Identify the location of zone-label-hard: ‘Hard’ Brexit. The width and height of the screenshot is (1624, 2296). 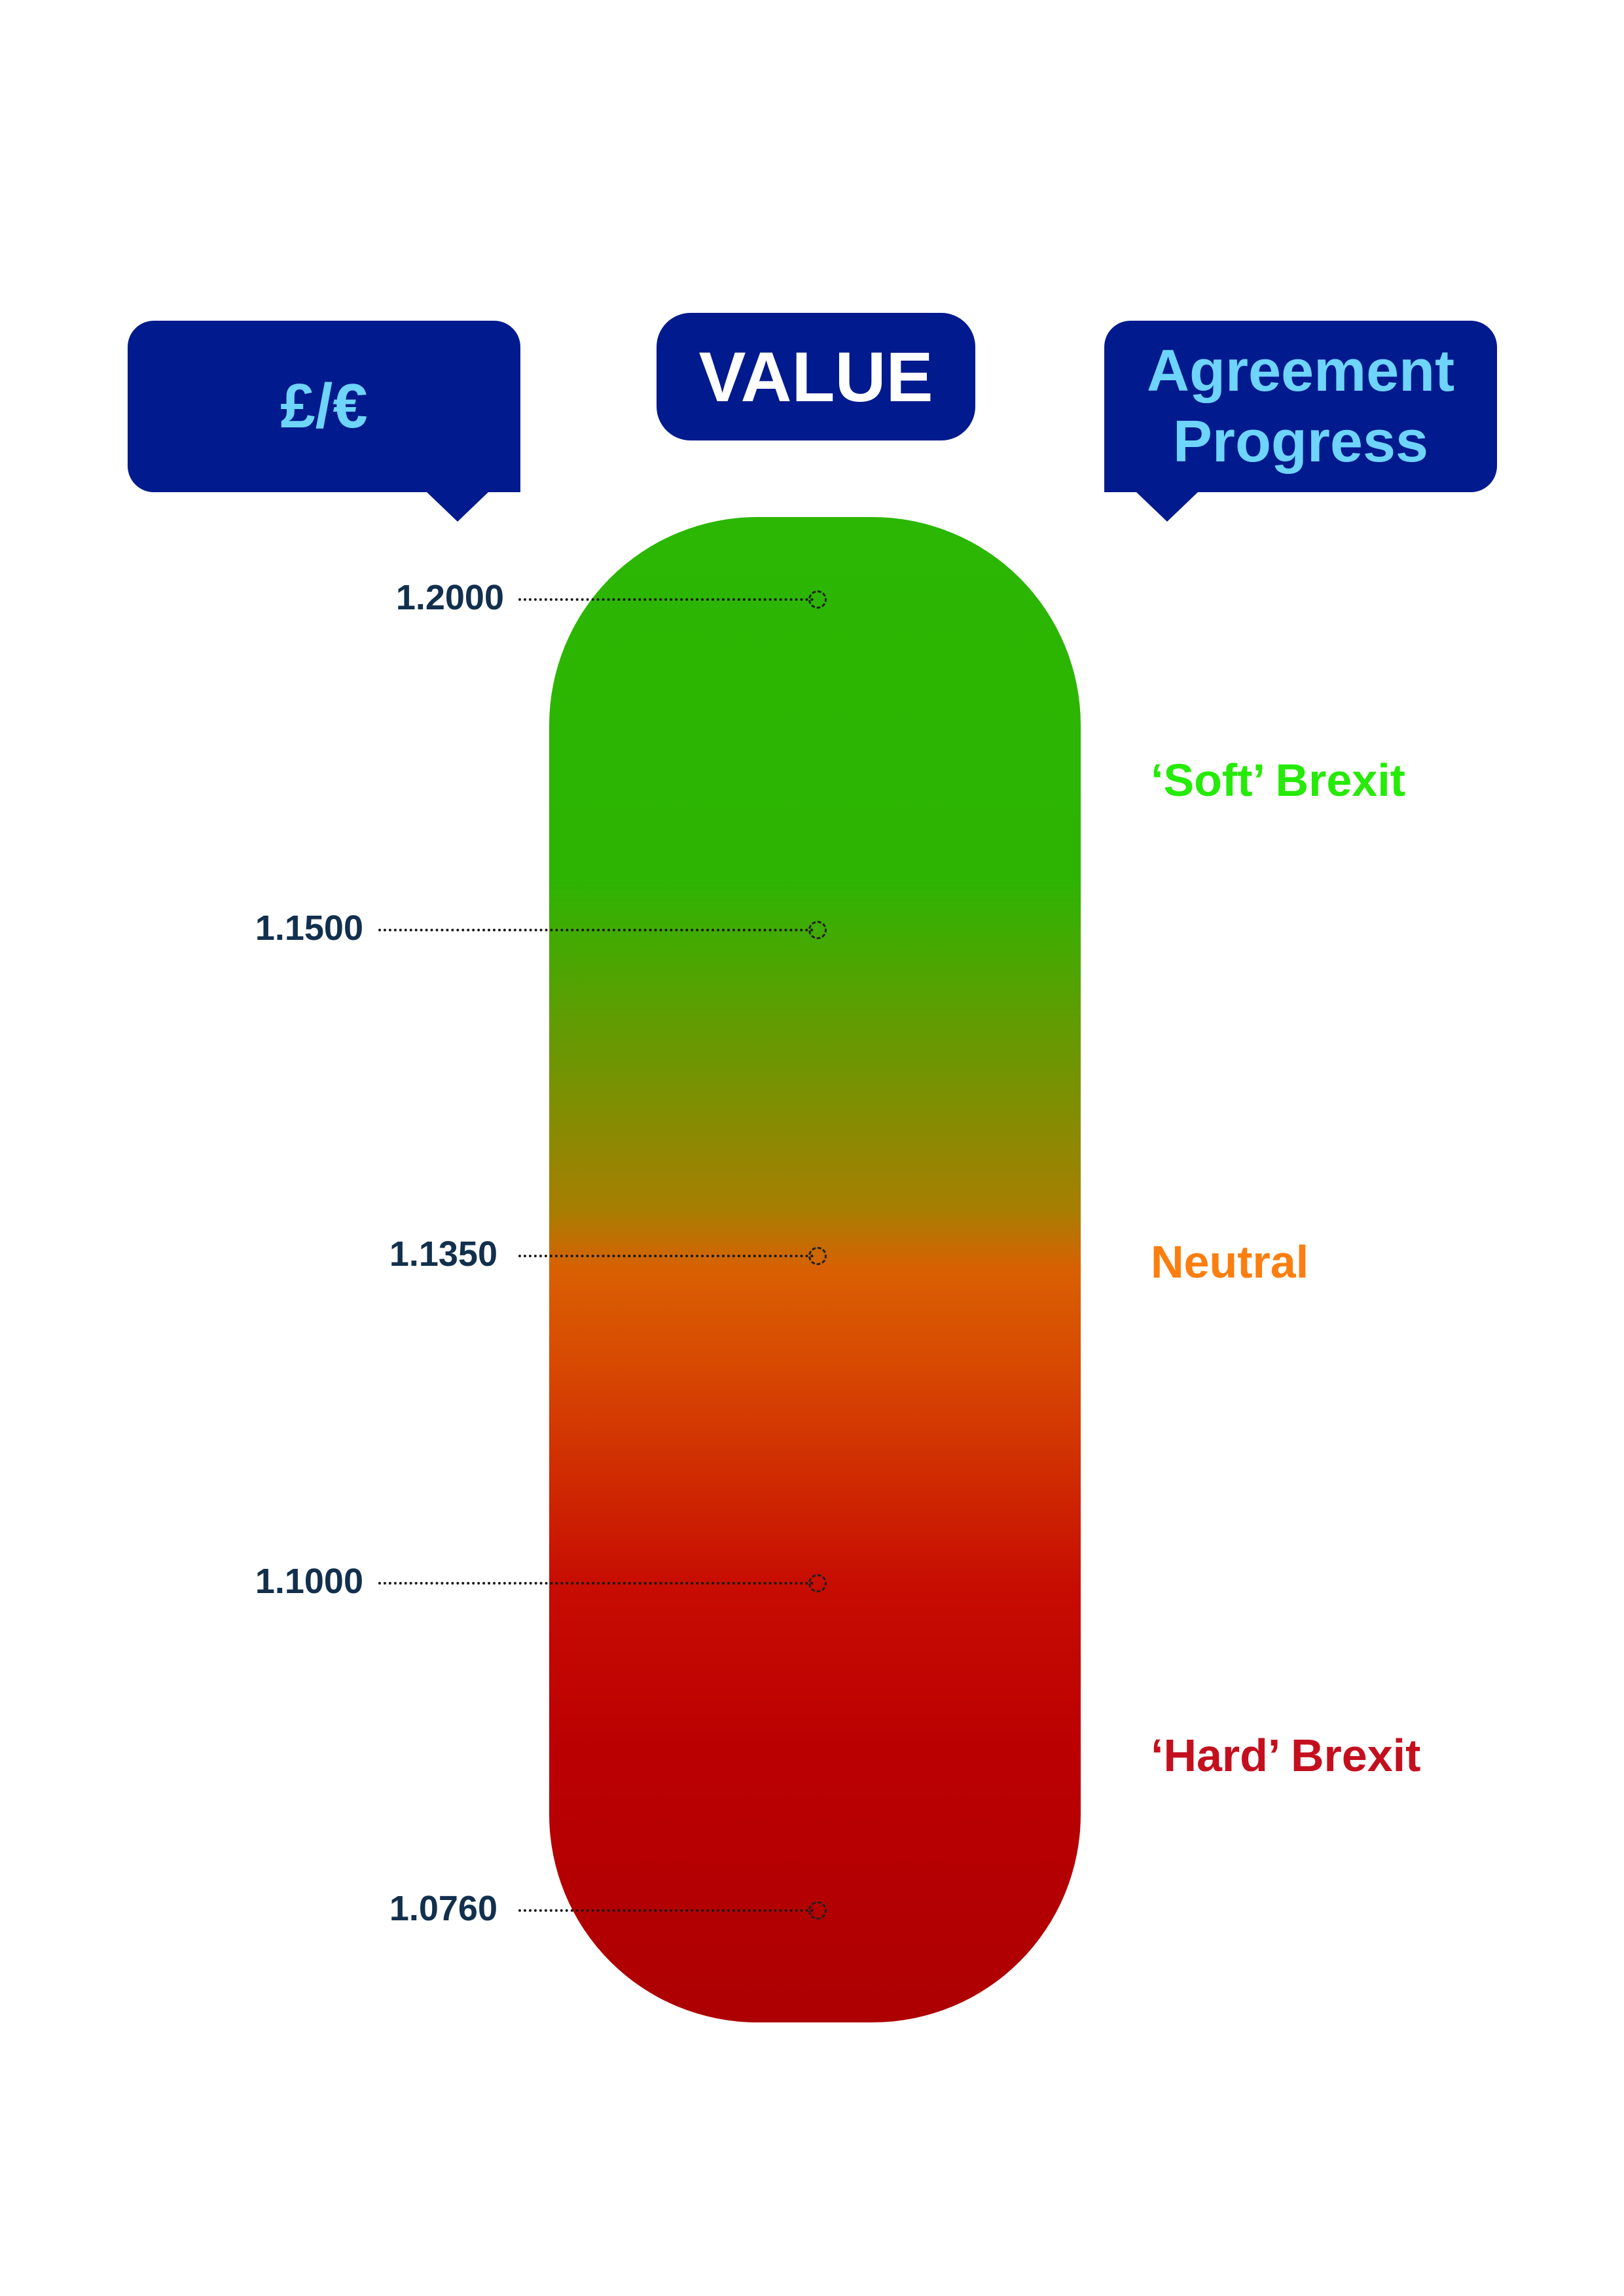
(1286, 1755).